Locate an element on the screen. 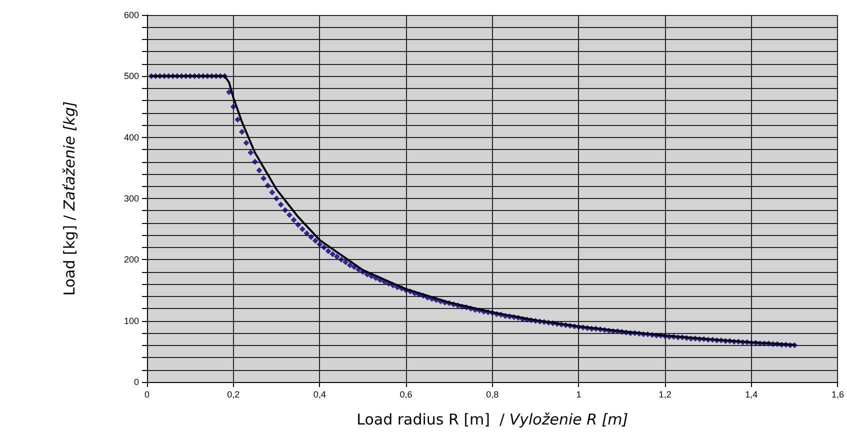 This screenshot has height=439, width=847. x-axis-title: Load radius R [m] / Vyloženie R [m] is located at coordinates (492, 419).